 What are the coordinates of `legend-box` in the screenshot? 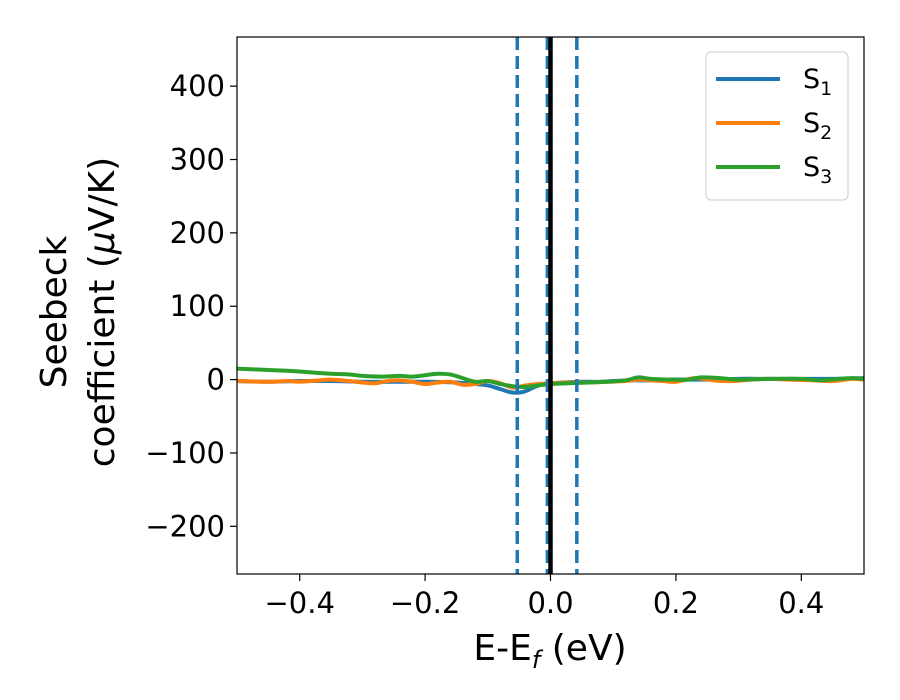 It's located at (777, 126).